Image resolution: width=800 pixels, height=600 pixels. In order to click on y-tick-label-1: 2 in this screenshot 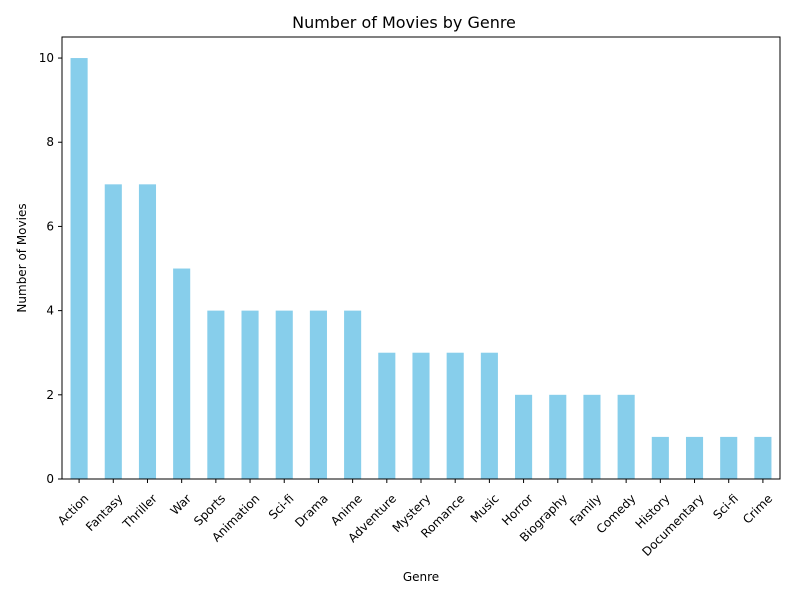, I will do `click(50, 395)`.